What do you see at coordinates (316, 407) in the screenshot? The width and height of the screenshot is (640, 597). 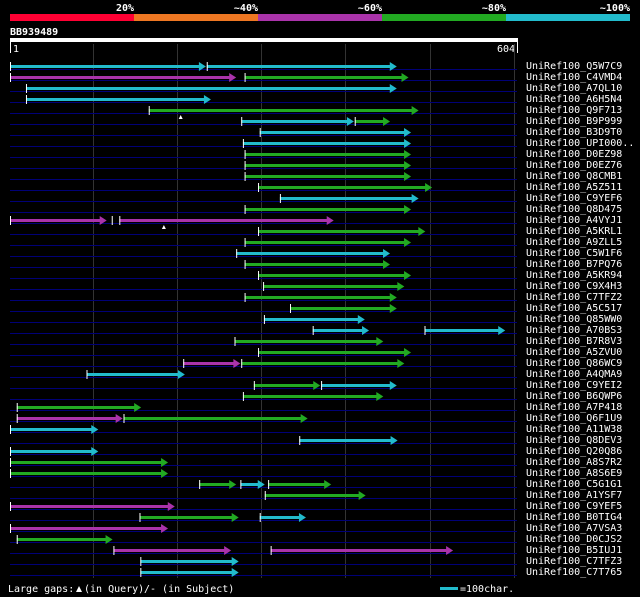 I see `hit-row: UniRef100_A7P418` at bounding box center [316, 407].